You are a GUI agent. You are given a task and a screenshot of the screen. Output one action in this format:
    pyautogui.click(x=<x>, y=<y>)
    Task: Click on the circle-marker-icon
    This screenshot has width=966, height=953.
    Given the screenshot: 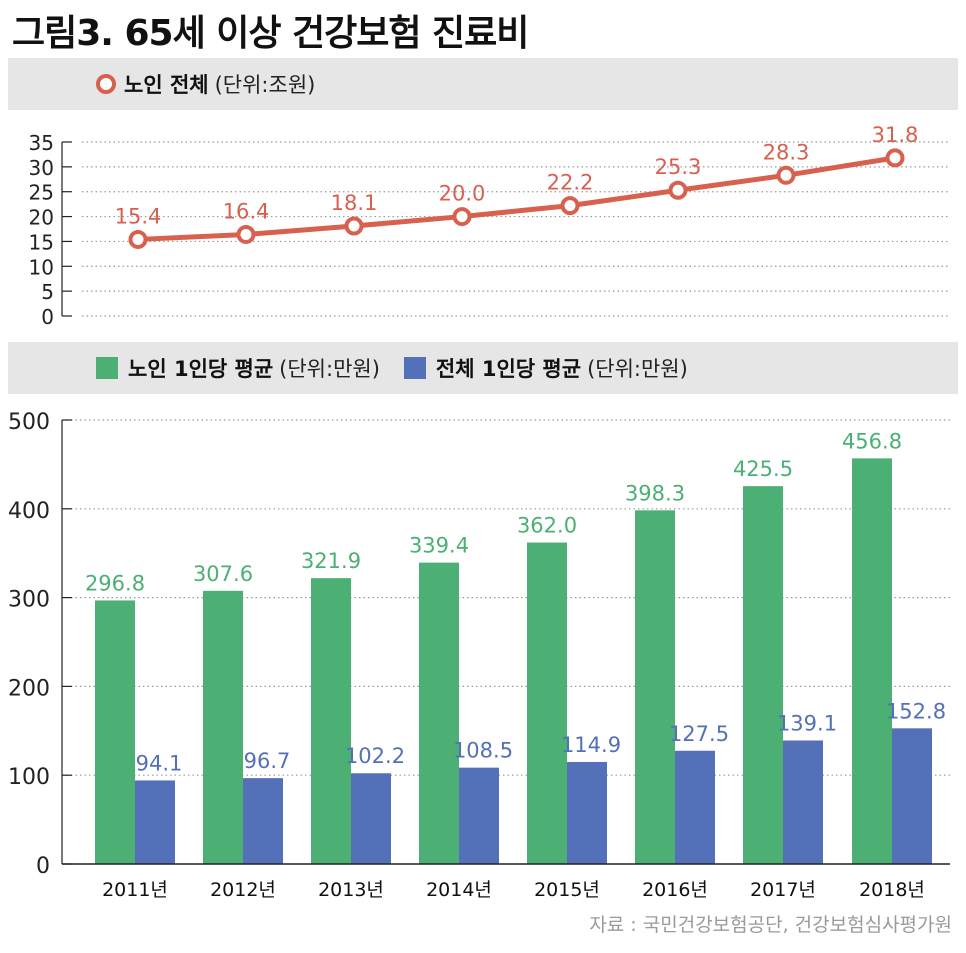 What is the action you would take?
    pyautogui.click(x=106, y=84)
    